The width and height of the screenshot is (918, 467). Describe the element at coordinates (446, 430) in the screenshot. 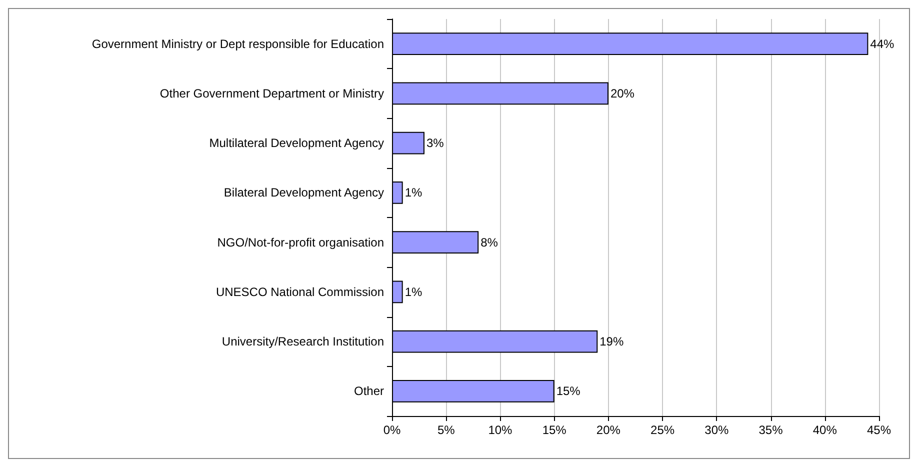

I see `x-tick-label: 5%` at that location.